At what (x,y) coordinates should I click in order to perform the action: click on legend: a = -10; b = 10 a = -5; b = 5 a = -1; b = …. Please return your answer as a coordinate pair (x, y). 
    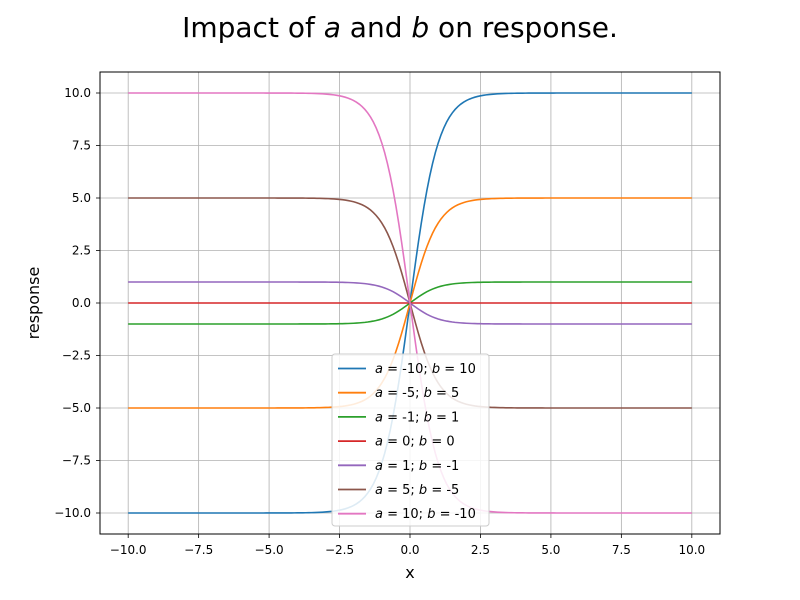
    Looking at the image, I should click on (410, 440).